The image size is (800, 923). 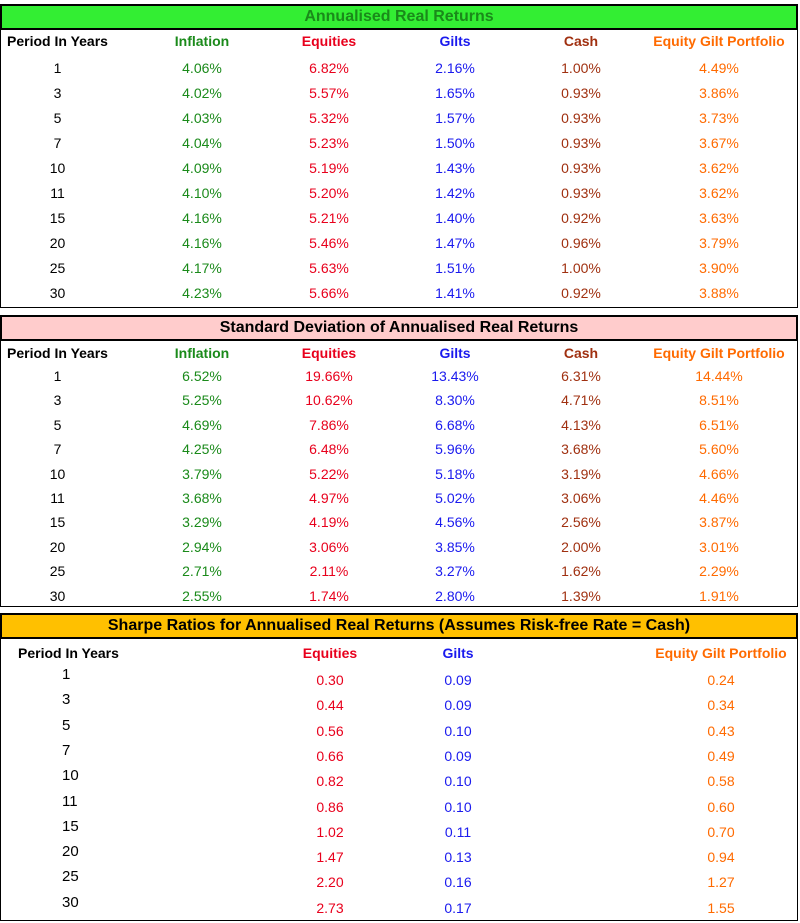 What do you see at coordinates (721, 831) in the screenshot?
I see `cell-portfolio: 0.70` at bounding box center [721, 831].